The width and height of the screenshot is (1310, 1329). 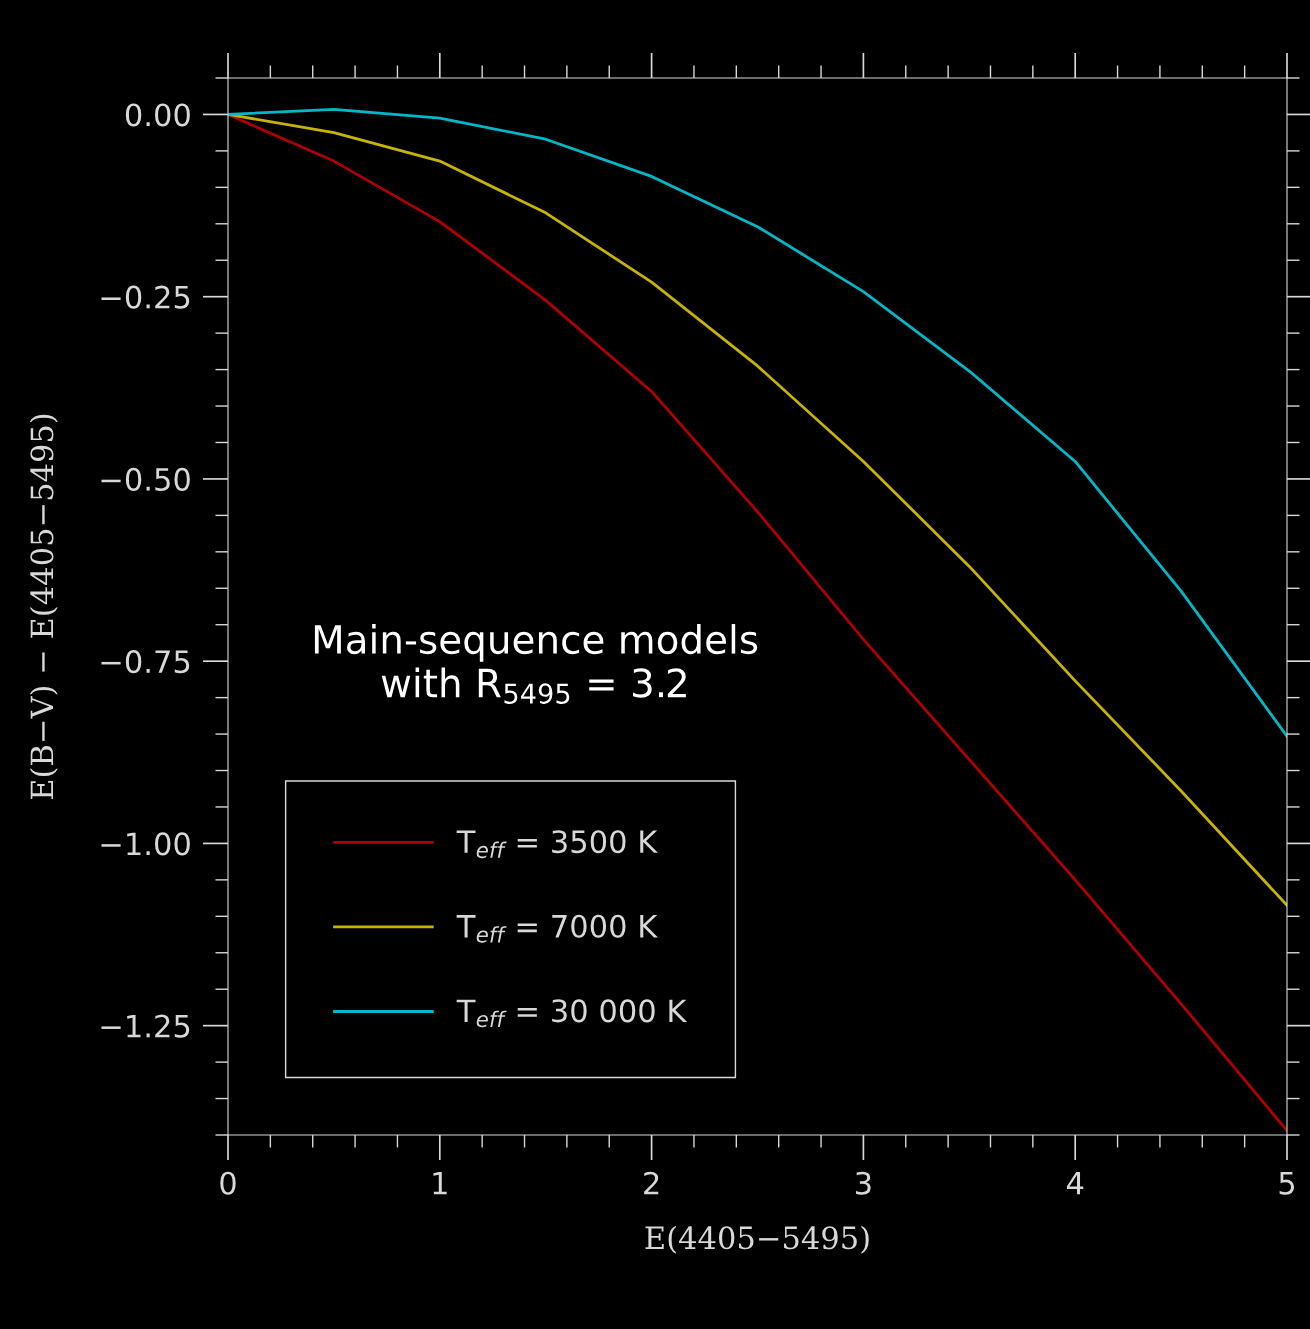 I want to click on x-tick-label: 2, so click(x=651, y=1183).